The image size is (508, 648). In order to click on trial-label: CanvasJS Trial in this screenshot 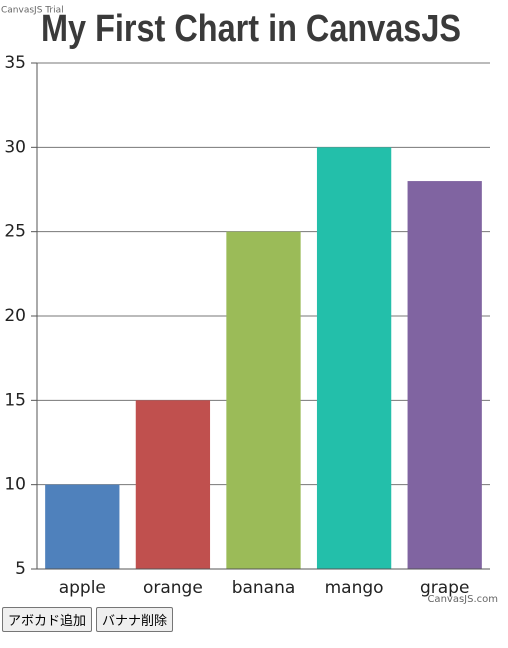, I will do `click(32, 11)`.